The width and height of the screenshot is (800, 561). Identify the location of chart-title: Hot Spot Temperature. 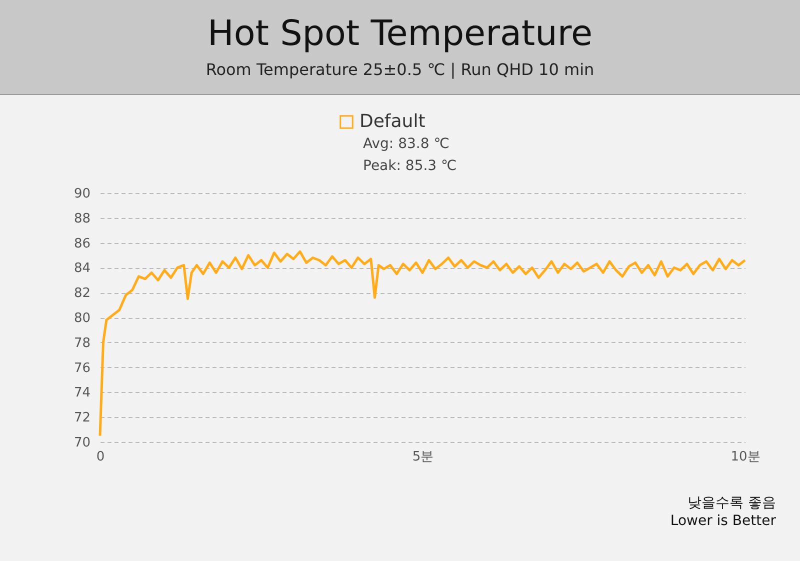
(400, 34).